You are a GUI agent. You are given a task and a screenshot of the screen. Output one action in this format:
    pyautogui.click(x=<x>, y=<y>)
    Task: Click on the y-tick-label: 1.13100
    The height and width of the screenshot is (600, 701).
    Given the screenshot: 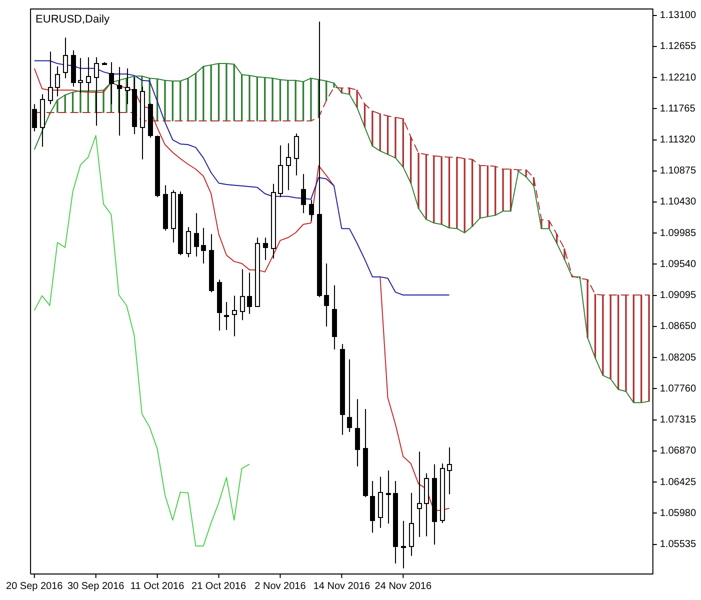 What is the action you would take?
    pyautogui.click(x=678, y=16)
    